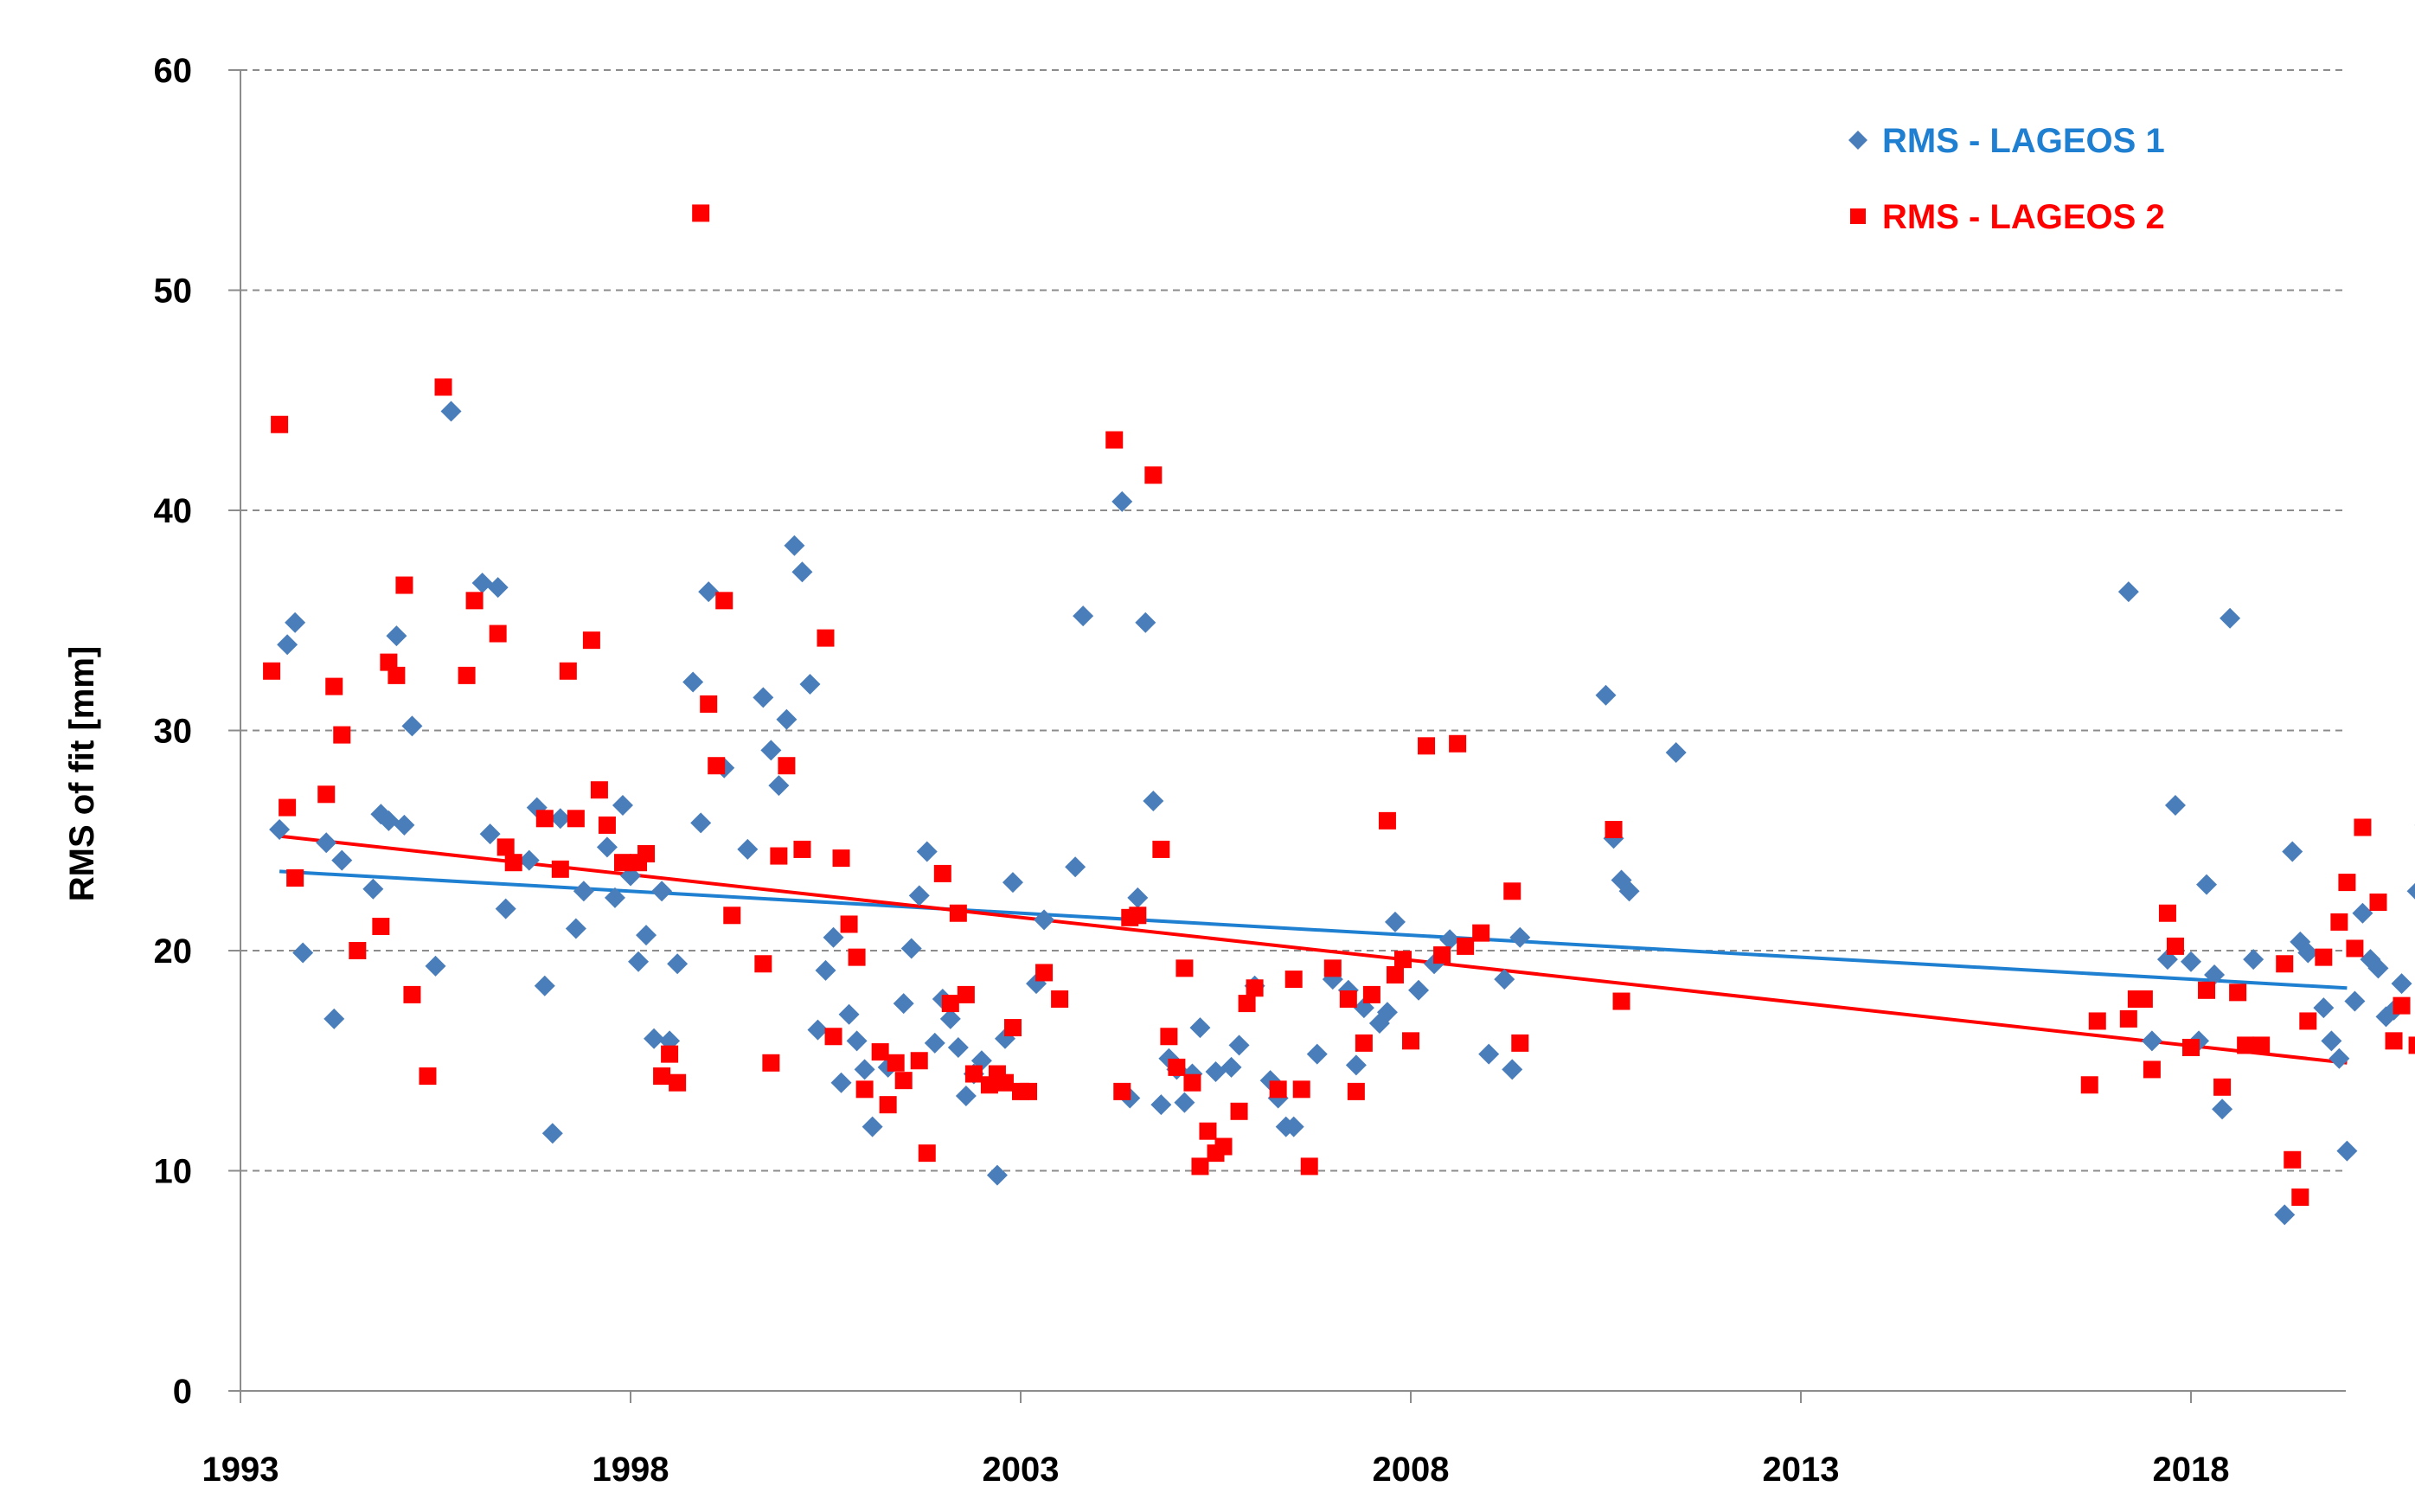 This screenshot has height=1512, width=2415. What do you see at coordinates (173, 732) in the screenshot?
I see `y-tick-label: 30` at bounding box center [173, 732].